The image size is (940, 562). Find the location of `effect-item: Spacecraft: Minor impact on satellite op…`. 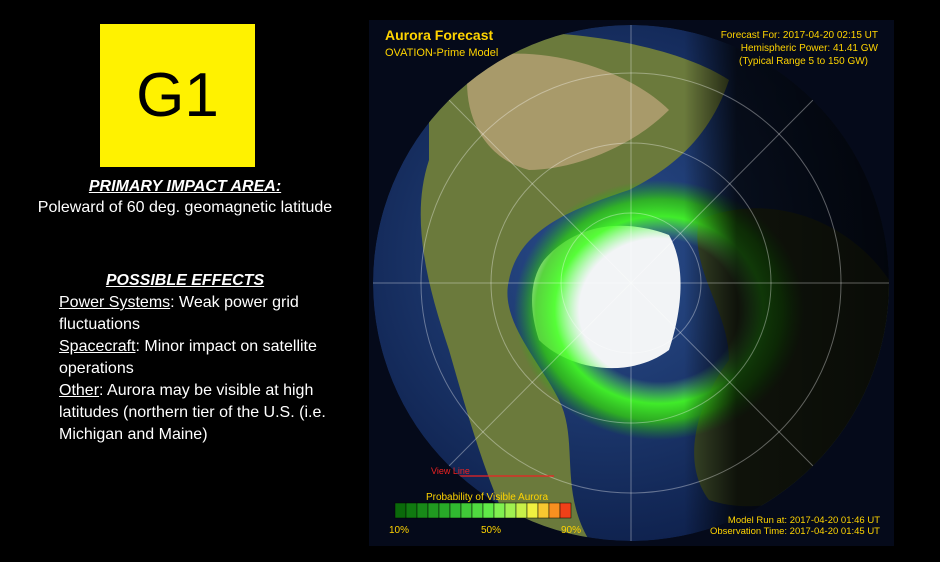

effect-item: Spacecraft: Minor impact on satellite op… is located at coordinates (196, 358).